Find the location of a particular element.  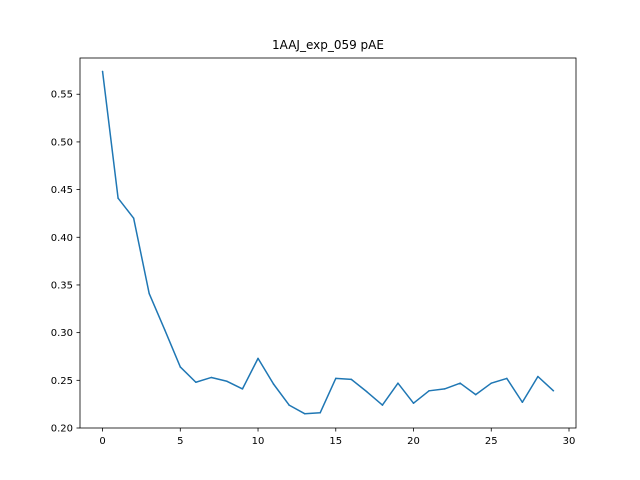

y-tick-label: 0.45 is located at coordinates (62, 190).